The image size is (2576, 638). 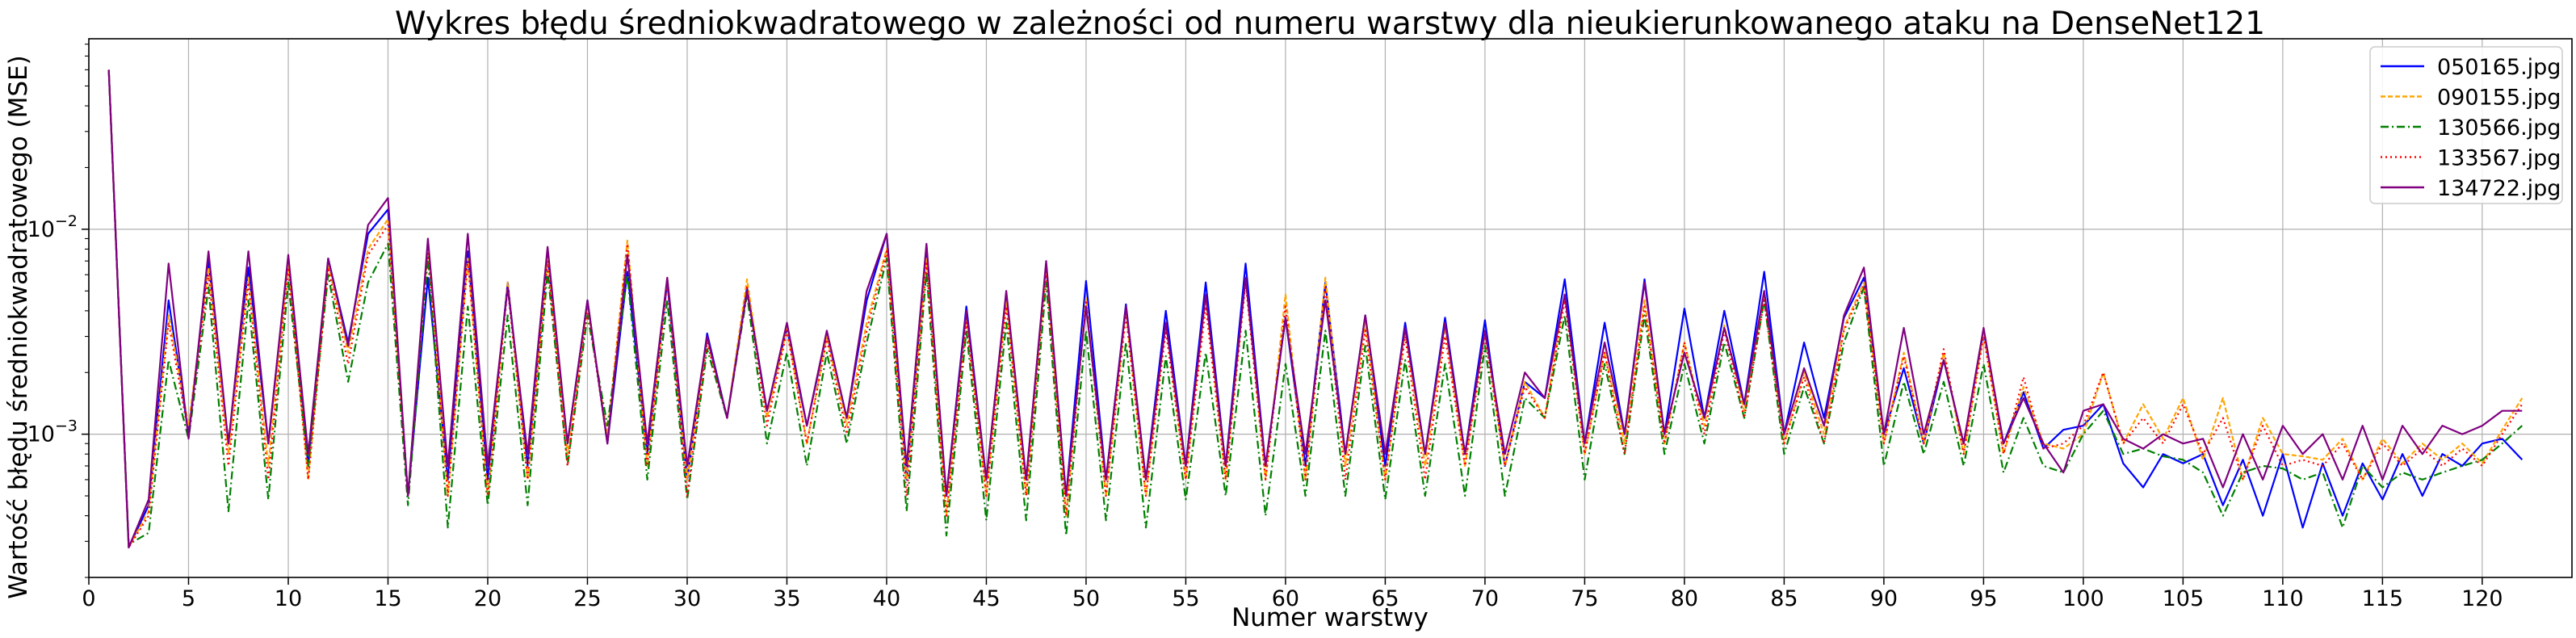 What do you see at coordinates (288, 598) in the screenshot?
I see `x-tick-label: 10` at bounding box center [288, 598].